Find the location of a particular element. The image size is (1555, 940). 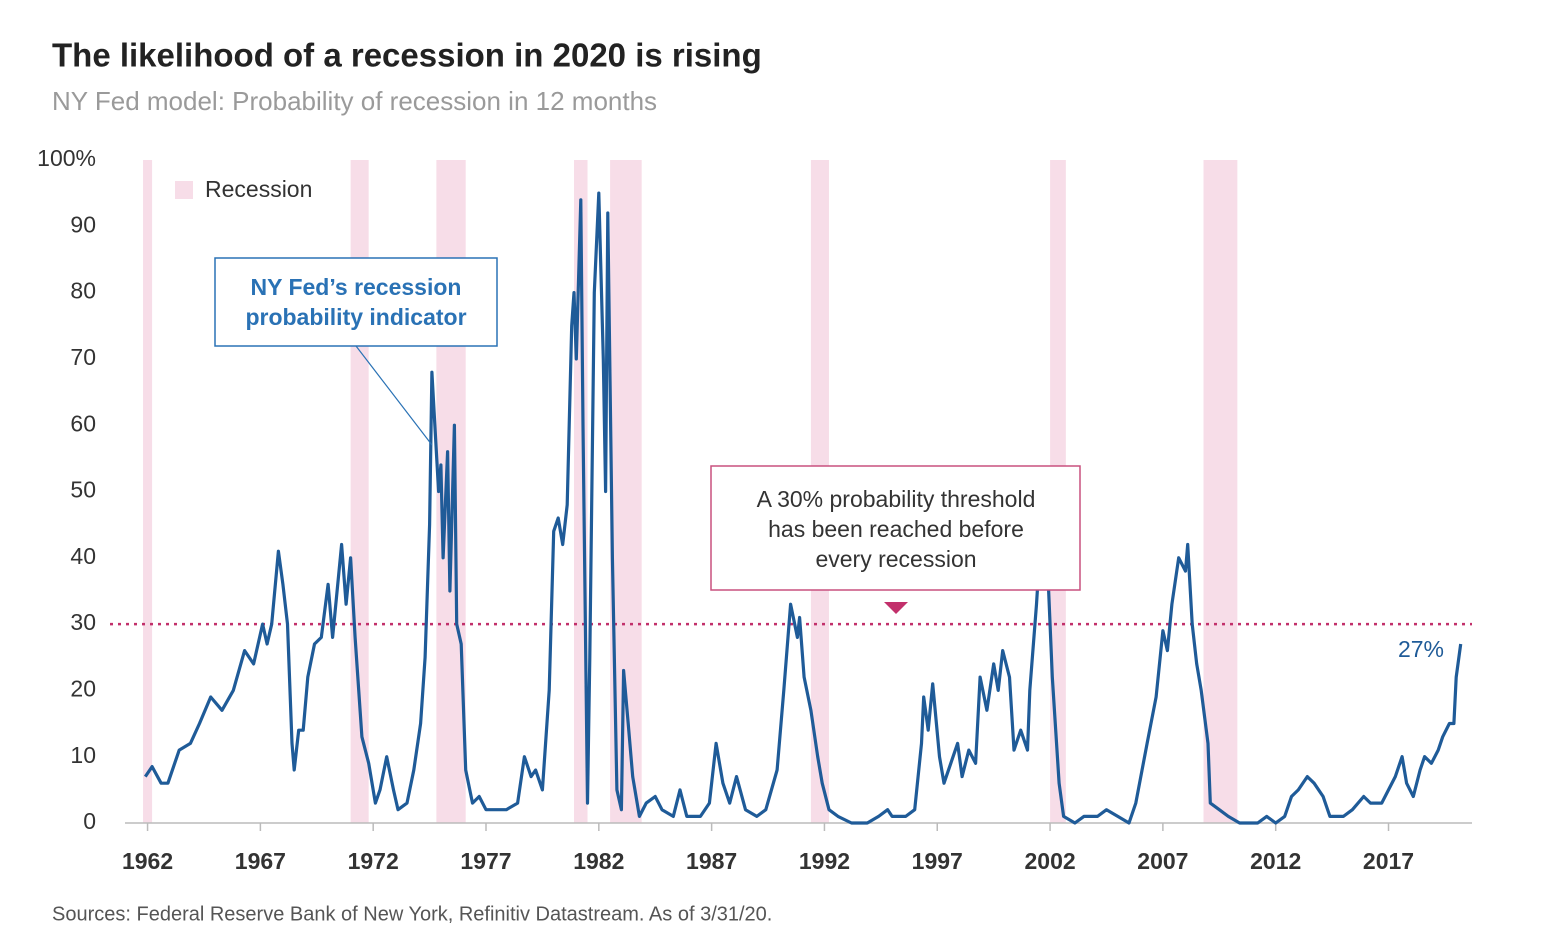

y-tick-label: 60 is located at coordinates (83, 423).